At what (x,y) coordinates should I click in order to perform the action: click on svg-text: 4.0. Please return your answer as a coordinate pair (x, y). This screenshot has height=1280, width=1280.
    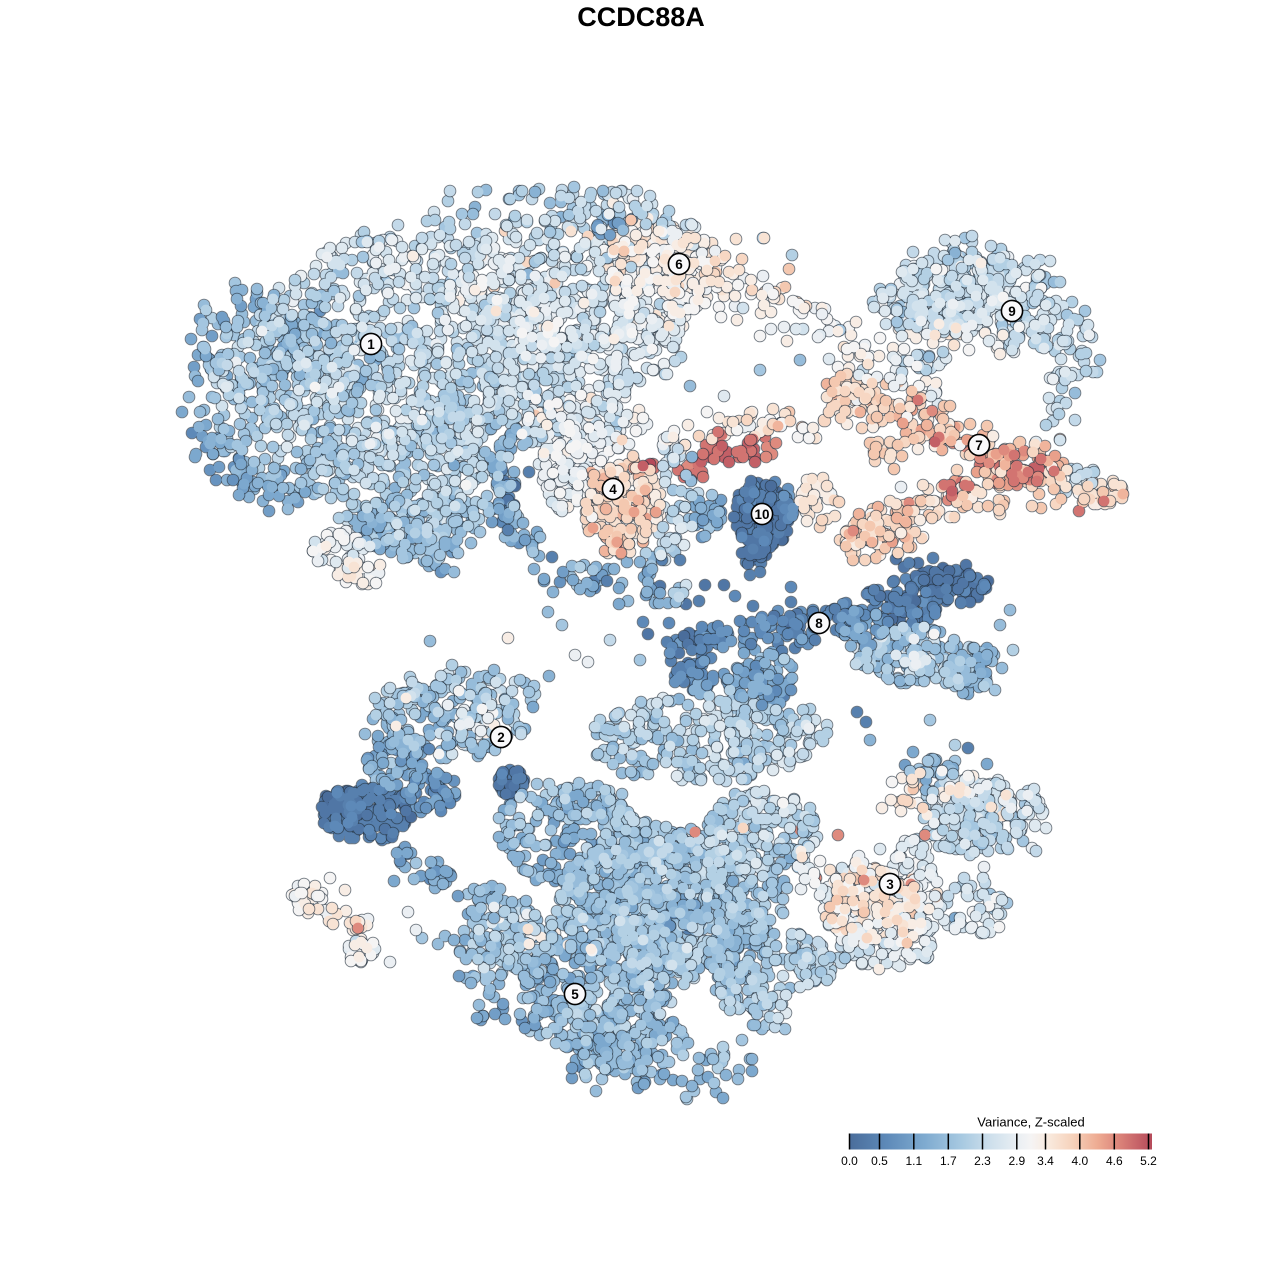
    Looking at the image, I should click on (1079, 1161).